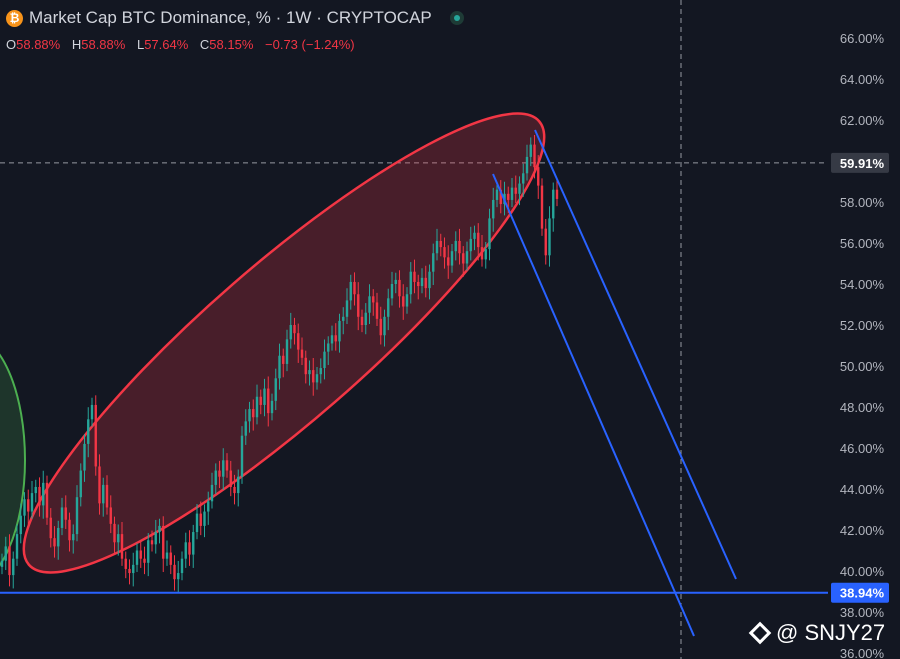  What do you see at coordinates (310, 44) in the screenshot?
I see `change-value: −0.73 (−1.24%)` at bounding box center [310, 44].